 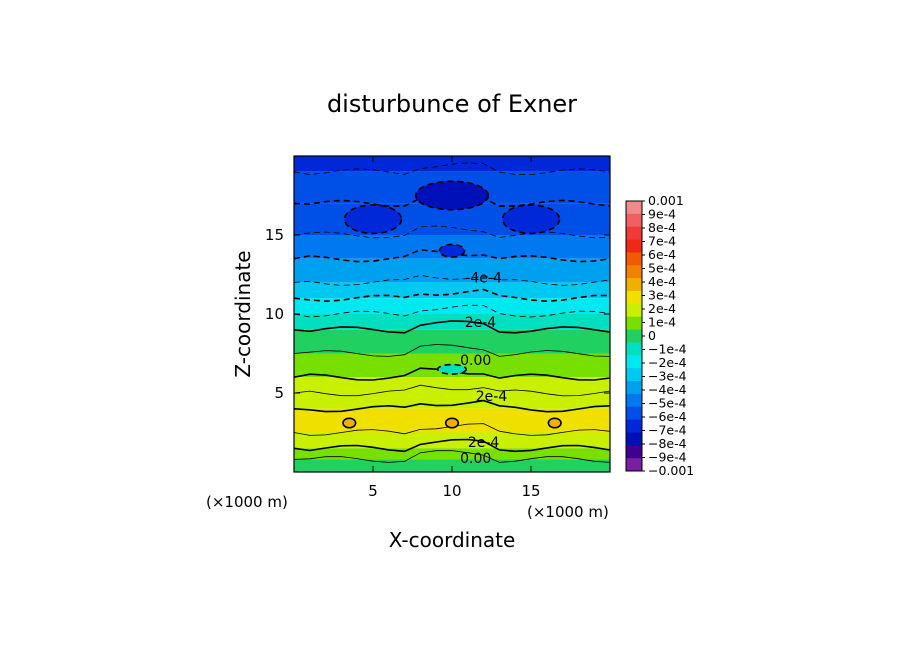 What do you see at coordinates (671, 470) in the screenshot?
I see `colorbar-label: −0.001` at bounding box center [671, 470].